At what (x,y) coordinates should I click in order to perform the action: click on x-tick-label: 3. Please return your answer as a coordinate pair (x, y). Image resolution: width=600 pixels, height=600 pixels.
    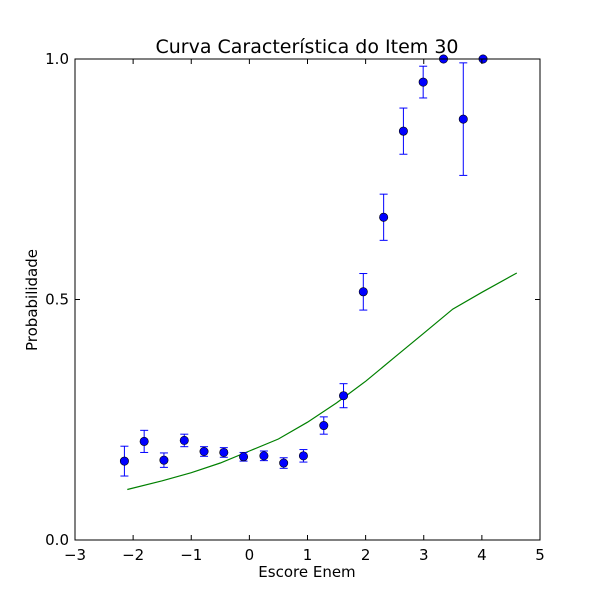
    Looking at the image, I should click on (424, 555).